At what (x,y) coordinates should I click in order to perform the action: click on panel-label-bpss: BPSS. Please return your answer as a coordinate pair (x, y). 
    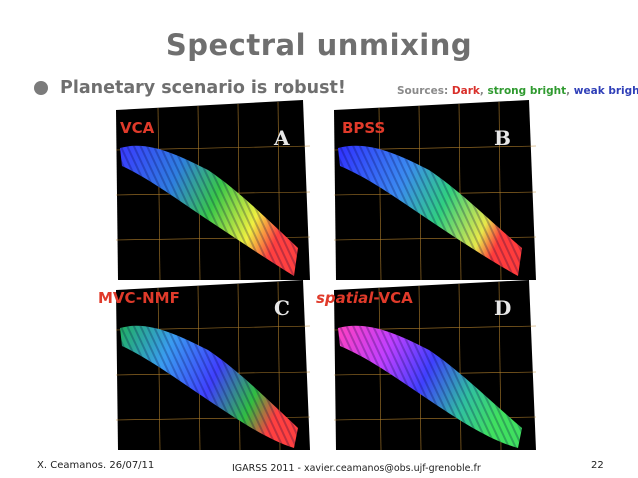
    Looking at the image, I should click on (364, 128).